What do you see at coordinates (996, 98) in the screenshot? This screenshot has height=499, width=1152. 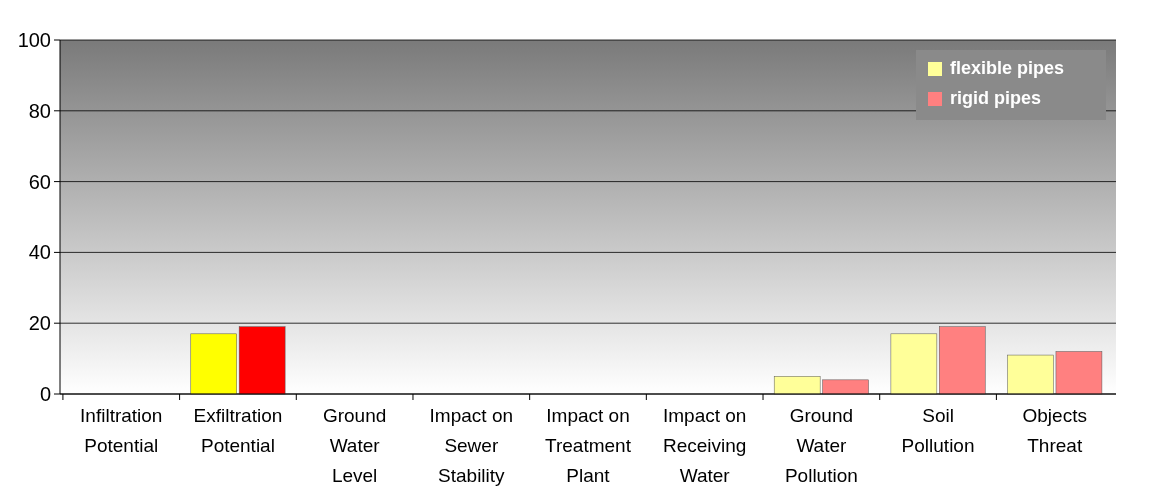 I see `legend-label: rigid pipes` at bounding box center [996, 98].